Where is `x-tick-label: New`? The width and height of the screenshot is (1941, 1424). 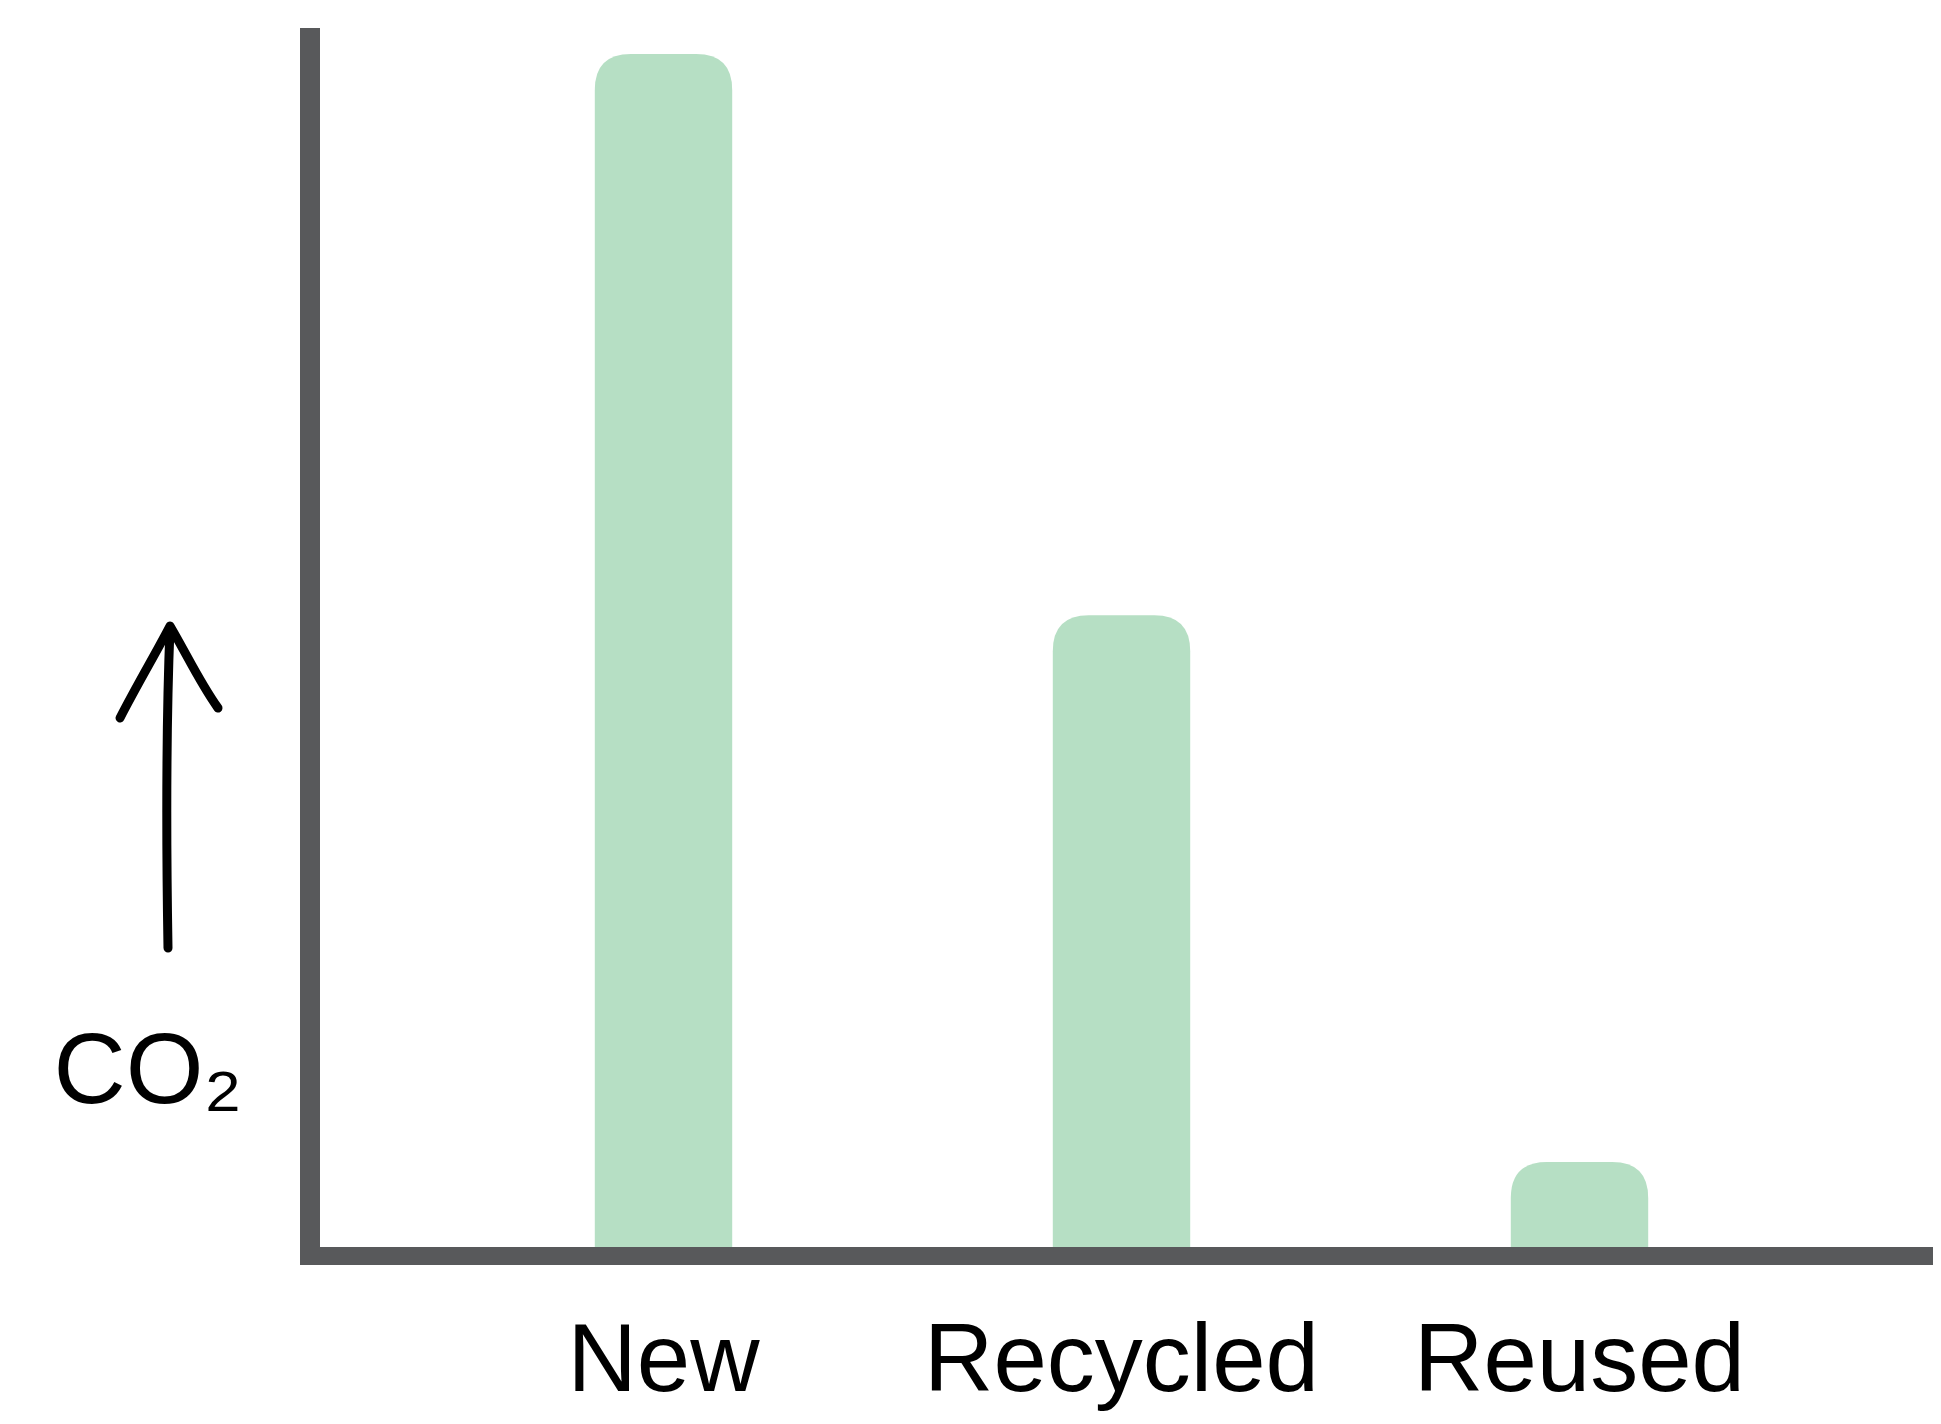 x-tick-label: New is located at coordinates (664, 1357).